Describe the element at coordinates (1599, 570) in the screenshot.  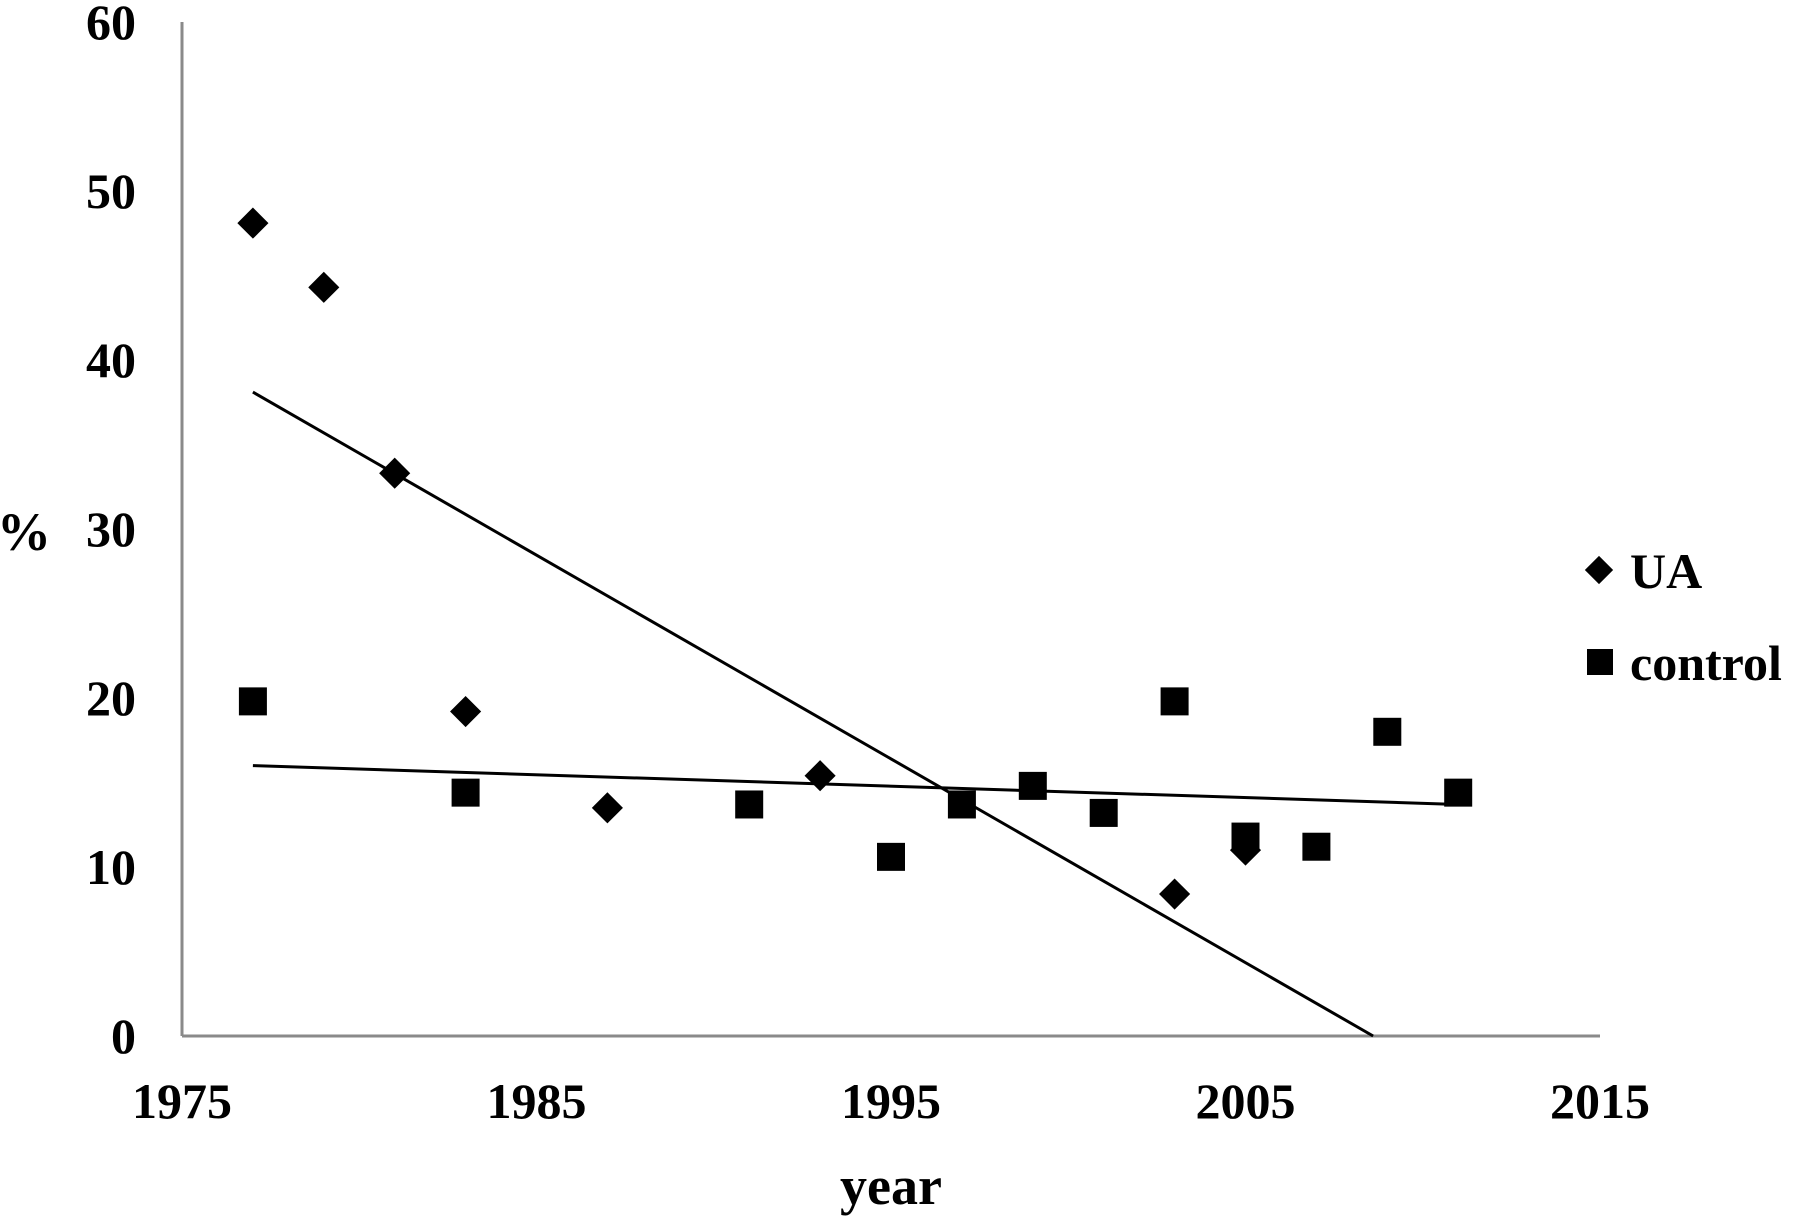
I see `legend-marker-ua` at that location.